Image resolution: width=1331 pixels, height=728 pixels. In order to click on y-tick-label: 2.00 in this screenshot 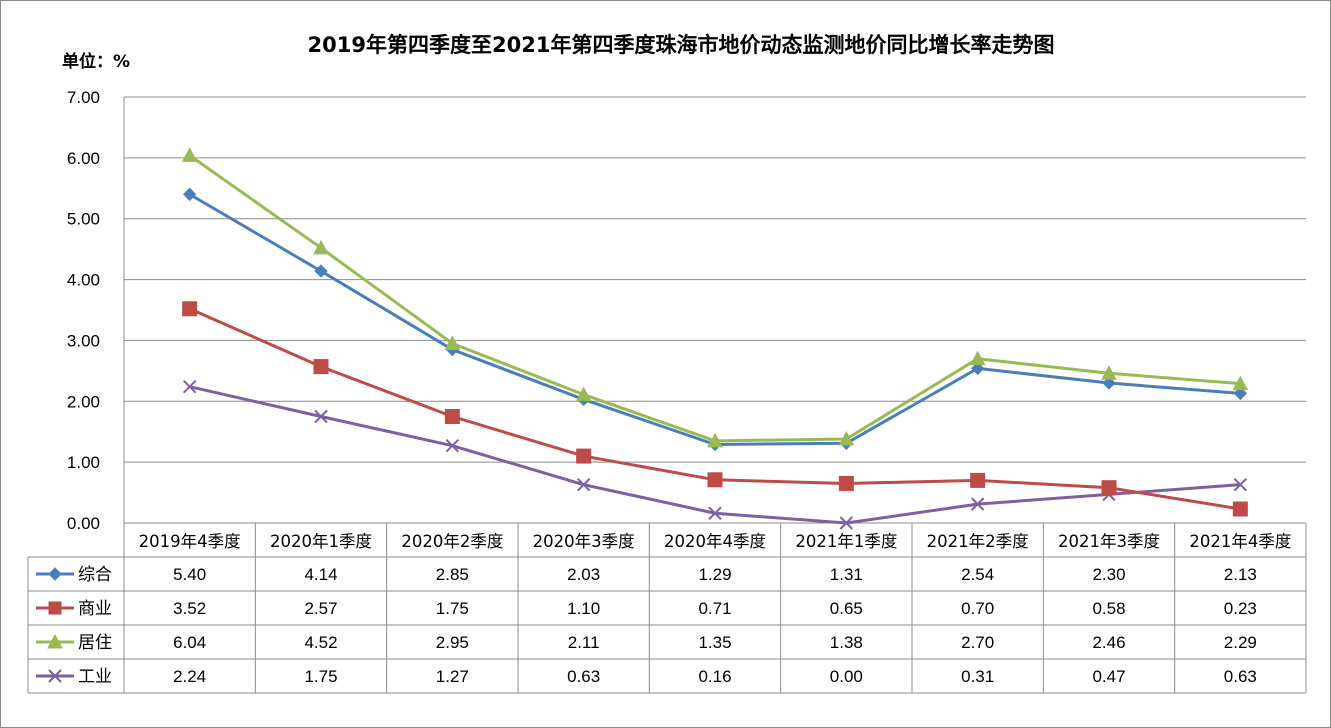, I will do `click(83, 401)`.